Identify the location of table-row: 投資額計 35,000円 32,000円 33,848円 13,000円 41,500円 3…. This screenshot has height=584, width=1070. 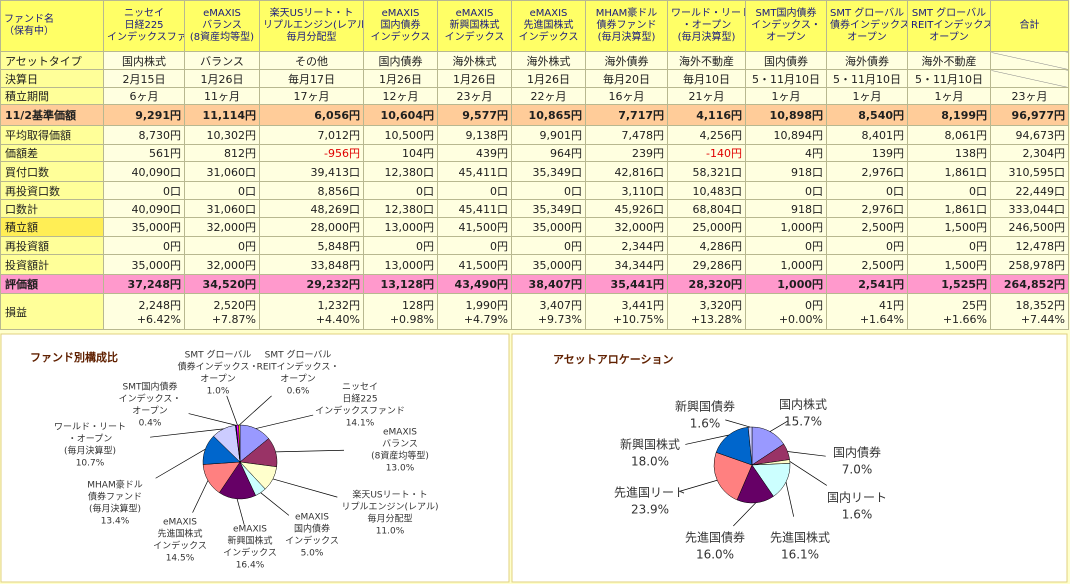
(534, 264).